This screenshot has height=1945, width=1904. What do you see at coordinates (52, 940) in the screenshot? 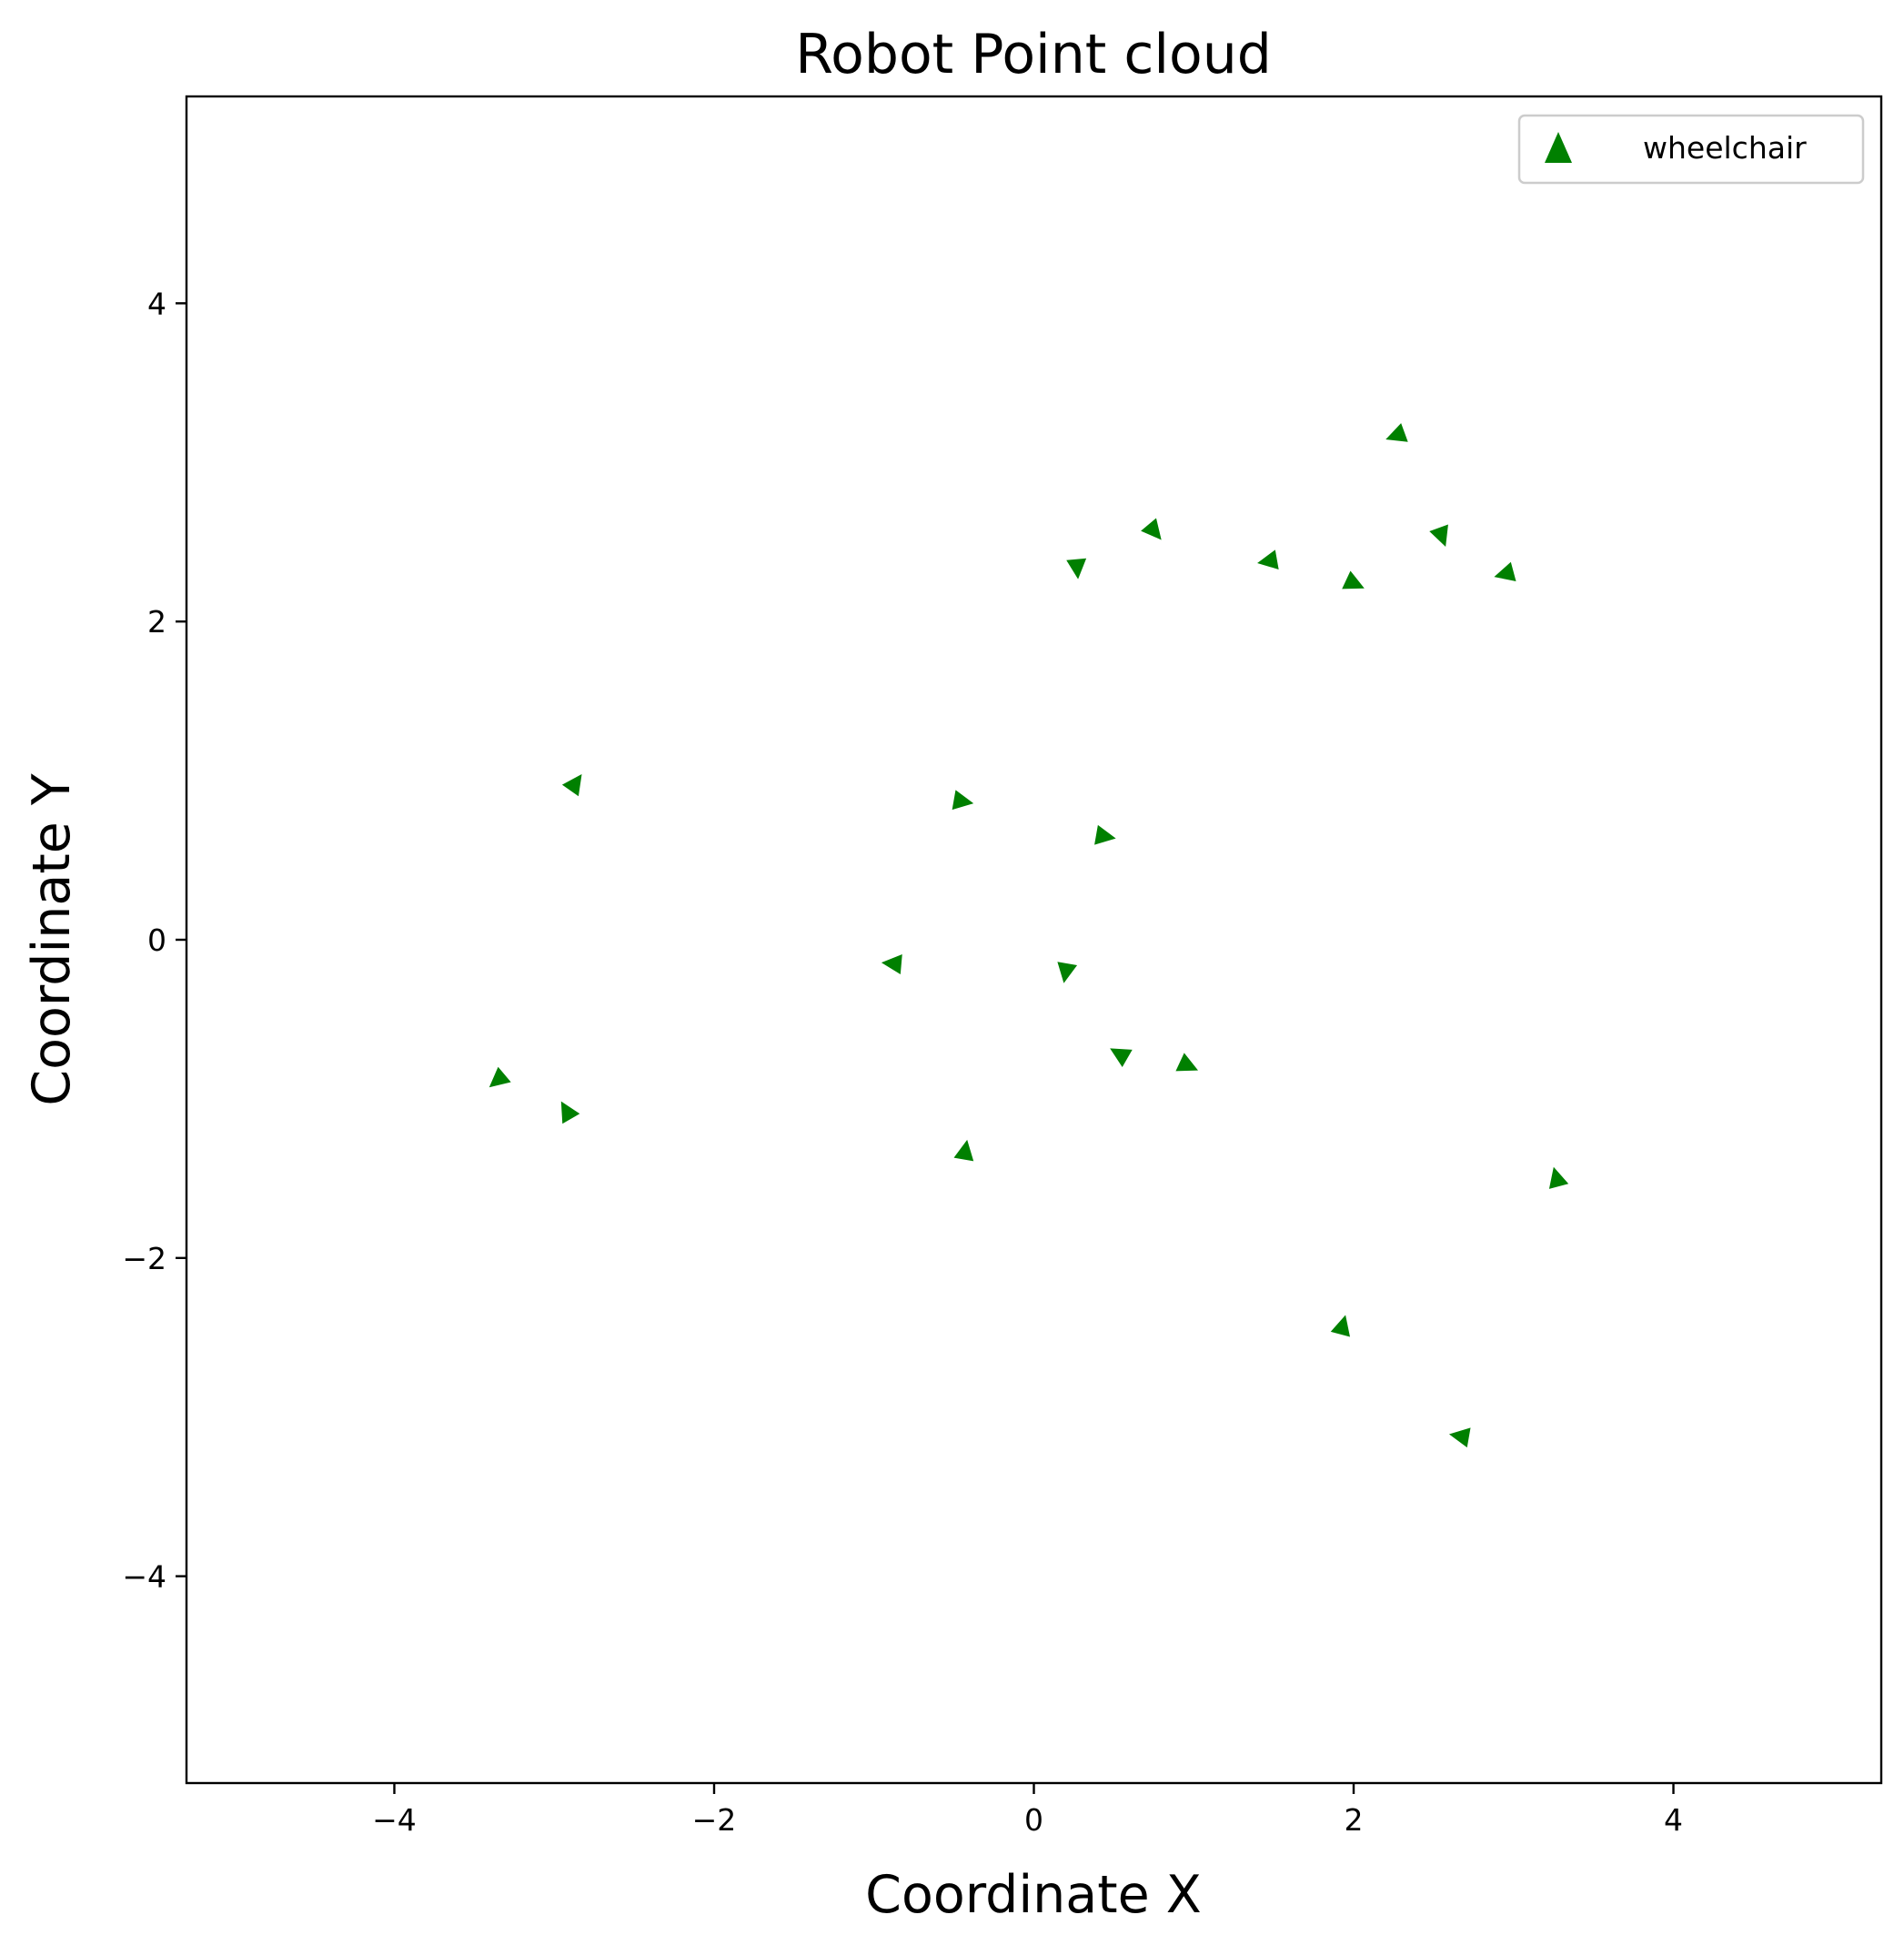
I see `y-axis-label: Coordinate Y` at bounding box center [52, 940].